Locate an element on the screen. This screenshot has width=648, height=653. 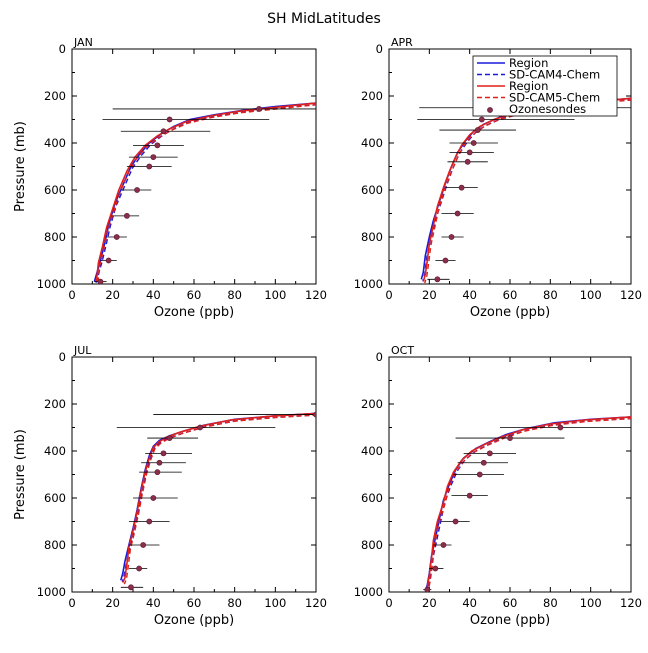
legend-label: Ozonesondes is located at coordinates (547, 109).